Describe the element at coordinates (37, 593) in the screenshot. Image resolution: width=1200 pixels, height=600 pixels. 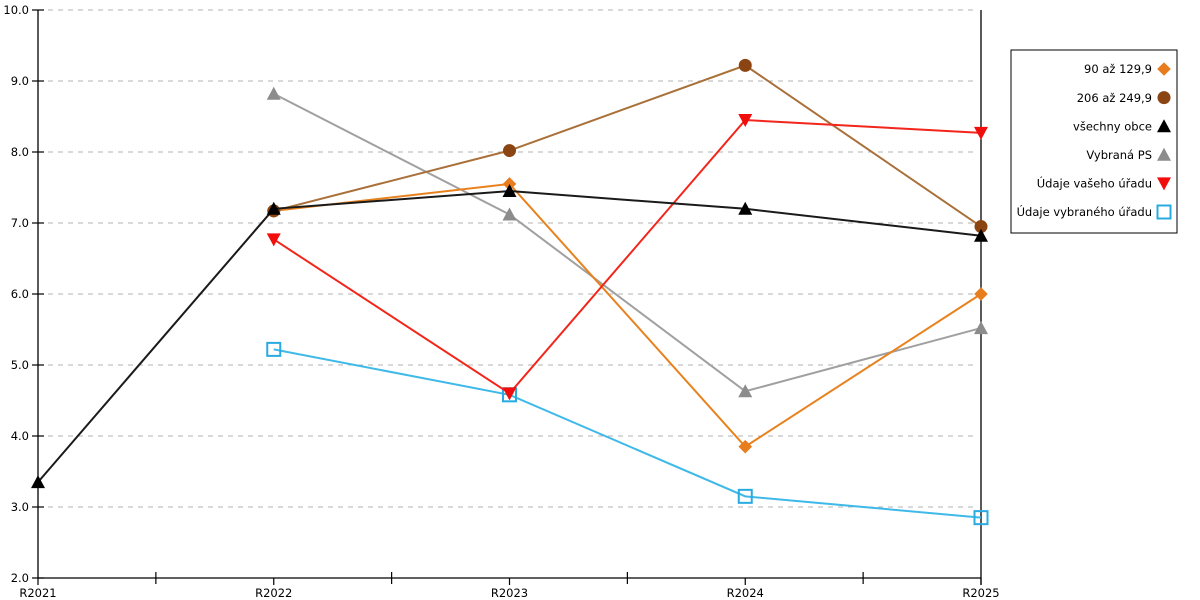
I see `x-tick-label: R2021` at that location.